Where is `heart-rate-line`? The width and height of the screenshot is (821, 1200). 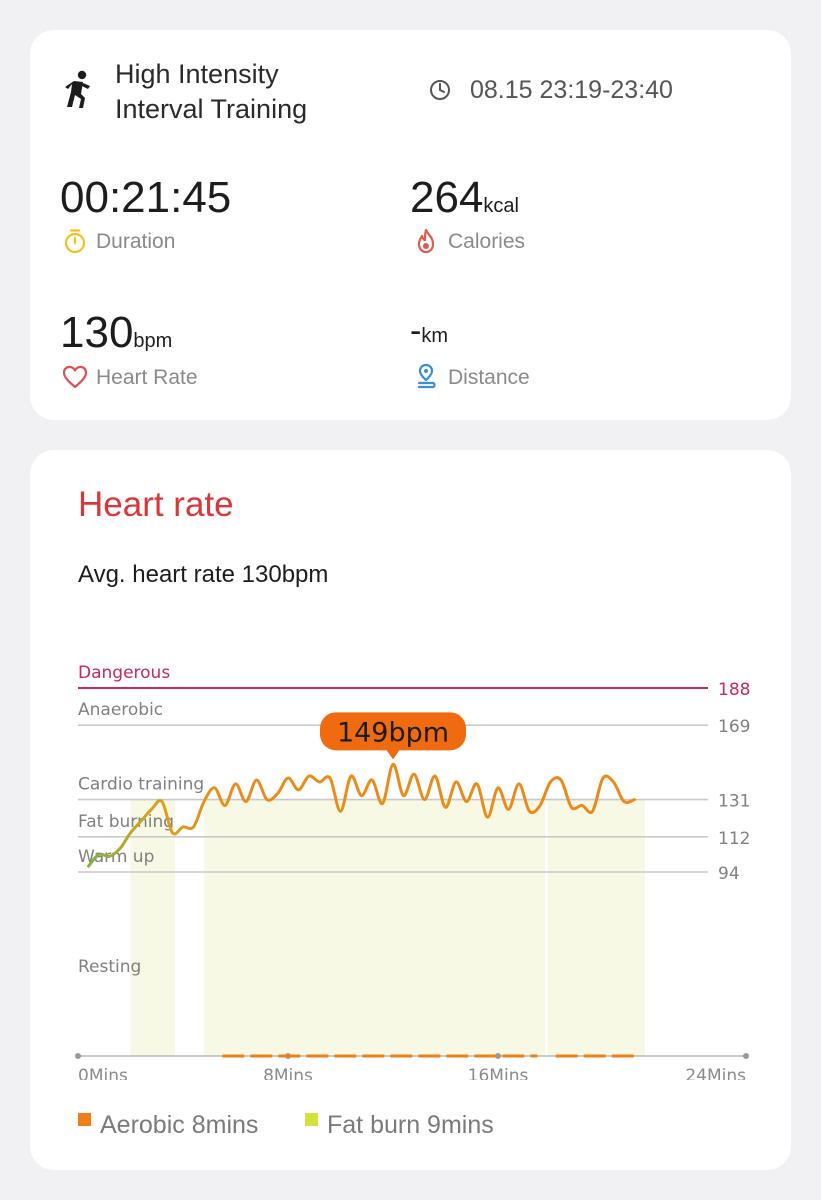 heart-rate-line is located at coordinates (361, 815).